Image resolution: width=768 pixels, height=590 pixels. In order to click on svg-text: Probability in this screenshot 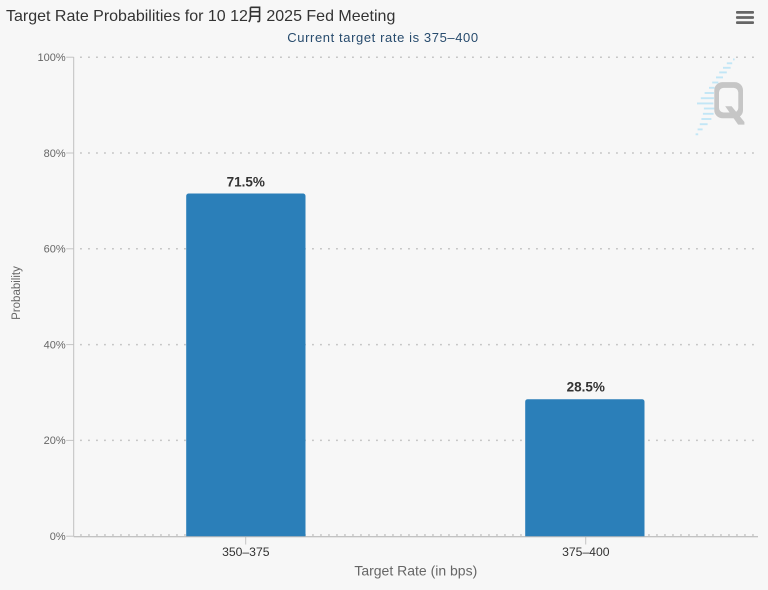, I will do `click(17, 293)`.